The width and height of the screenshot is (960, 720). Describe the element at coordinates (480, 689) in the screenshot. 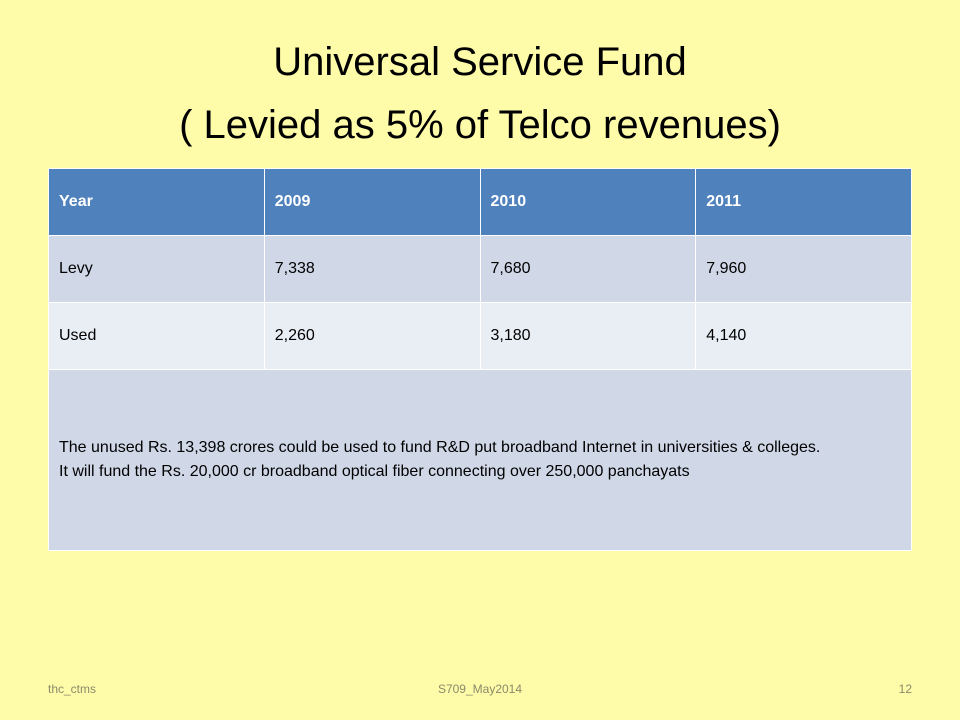

I see `footer-center: S709_May2014` at that location.